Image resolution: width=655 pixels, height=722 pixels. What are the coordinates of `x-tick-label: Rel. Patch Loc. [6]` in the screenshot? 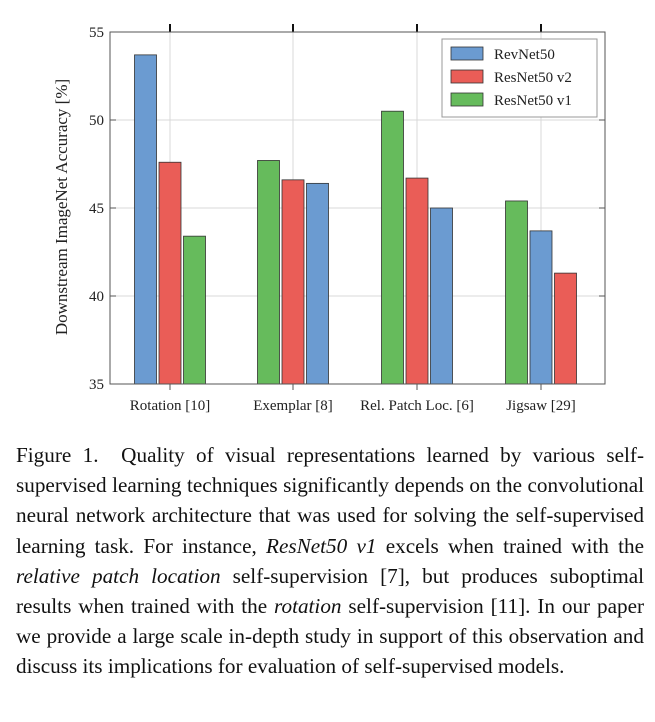 It's located at (417, 406).